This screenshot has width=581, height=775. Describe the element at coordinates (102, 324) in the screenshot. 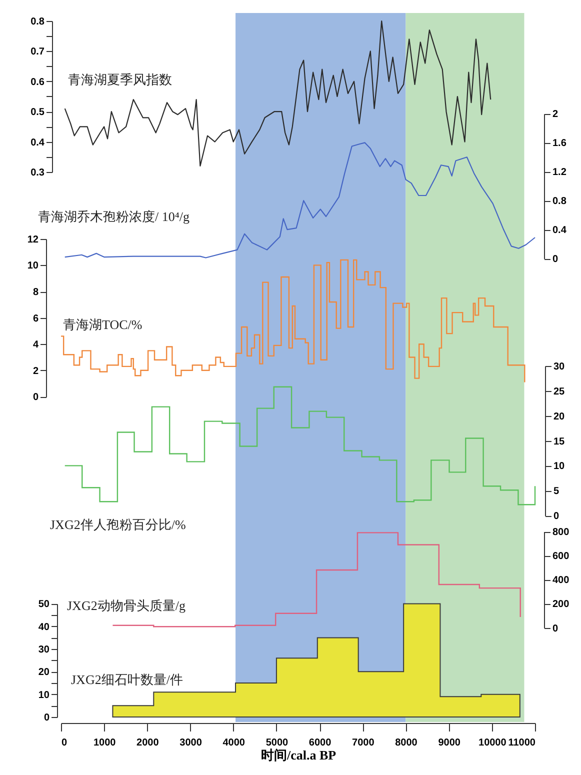

I see `series-label: 青海湖TOC/%` at that location.